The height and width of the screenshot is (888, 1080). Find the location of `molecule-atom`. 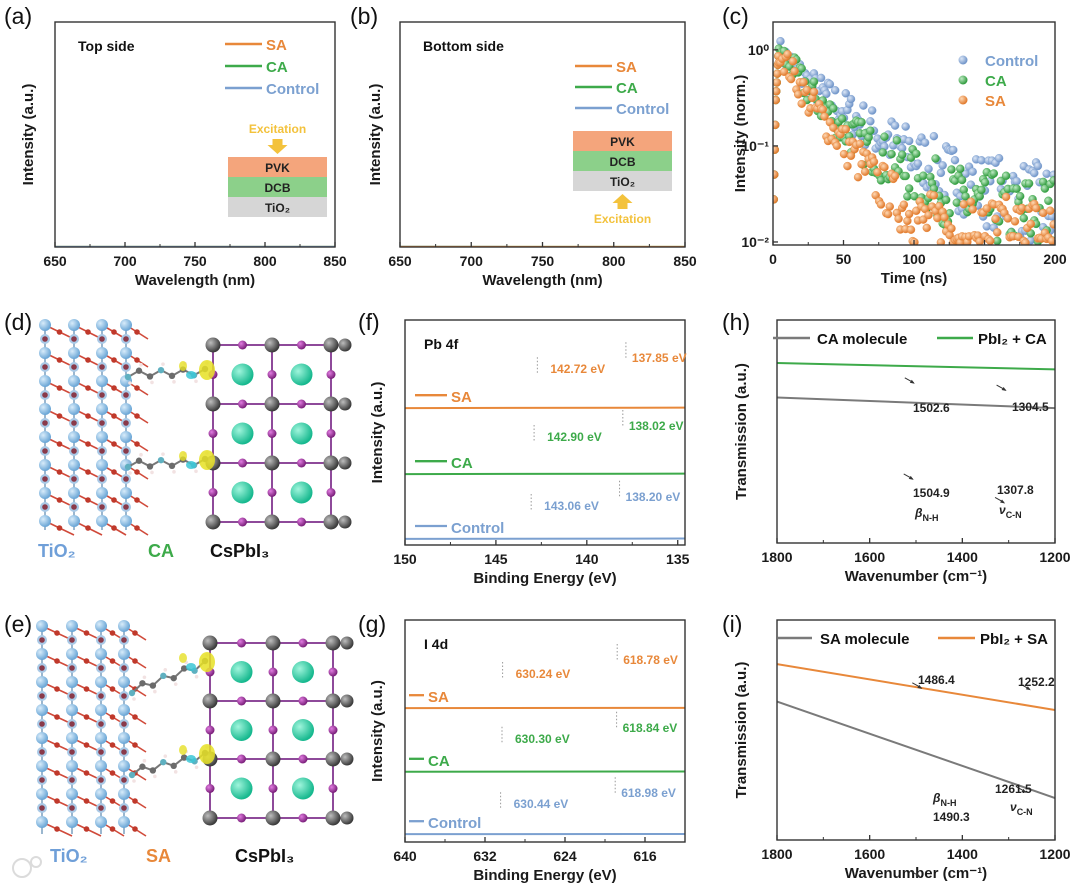

molecule-atom is located at coordinates (142, 683).